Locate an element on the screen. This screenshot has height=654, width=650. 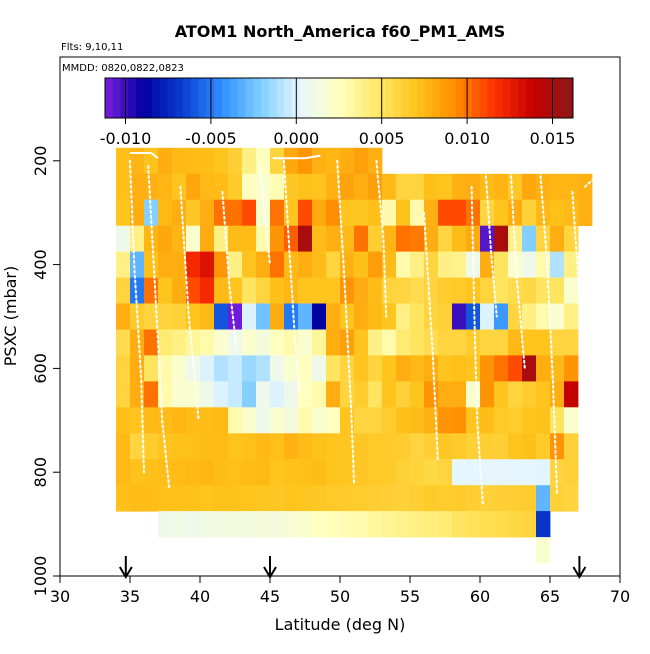
x-tick-label: 55 is located at coordinates (410, 596).